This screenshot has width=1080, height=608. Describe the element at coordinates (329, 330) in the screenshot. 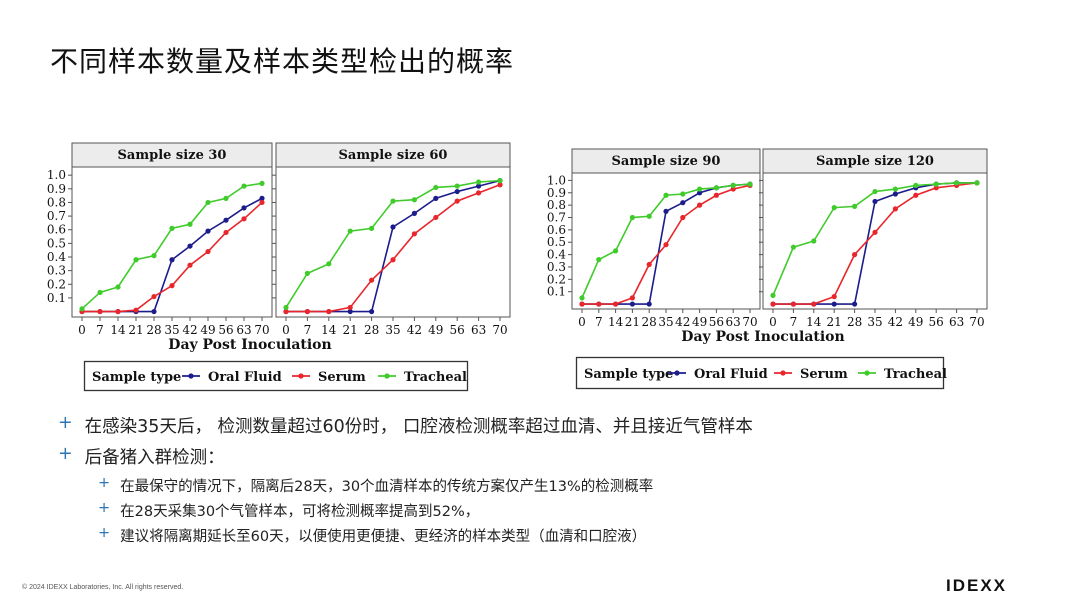

I see `x-tick-label: 14` at that location.